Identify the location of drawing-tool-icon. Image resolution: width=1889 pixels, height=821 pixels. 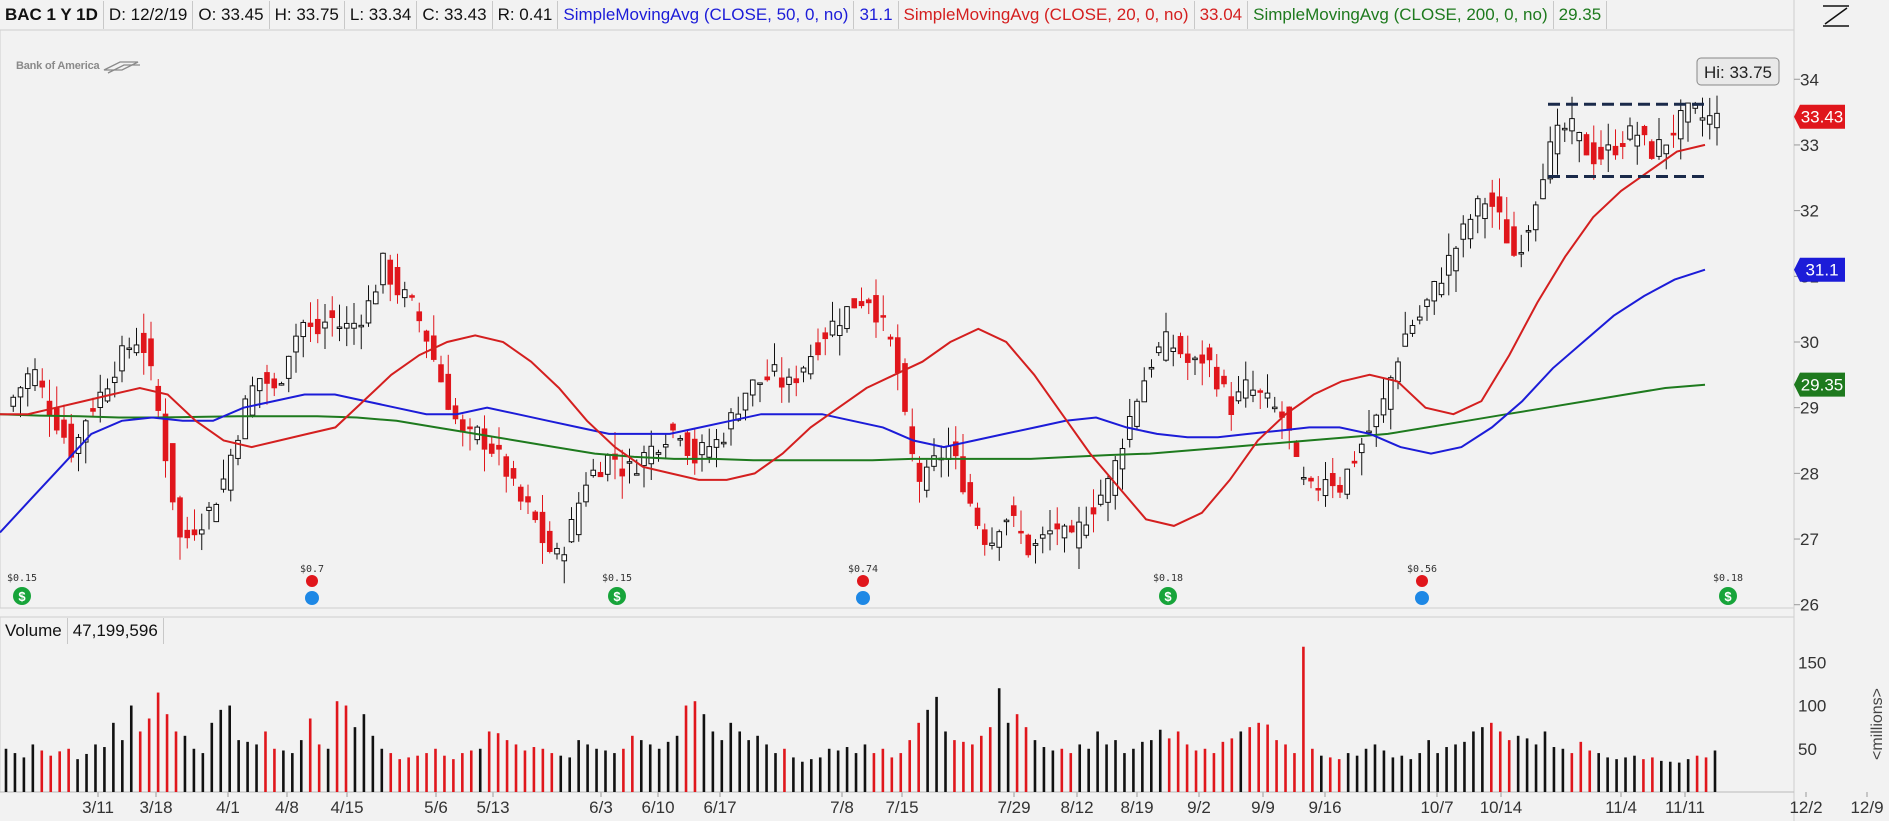
(1837, 16).